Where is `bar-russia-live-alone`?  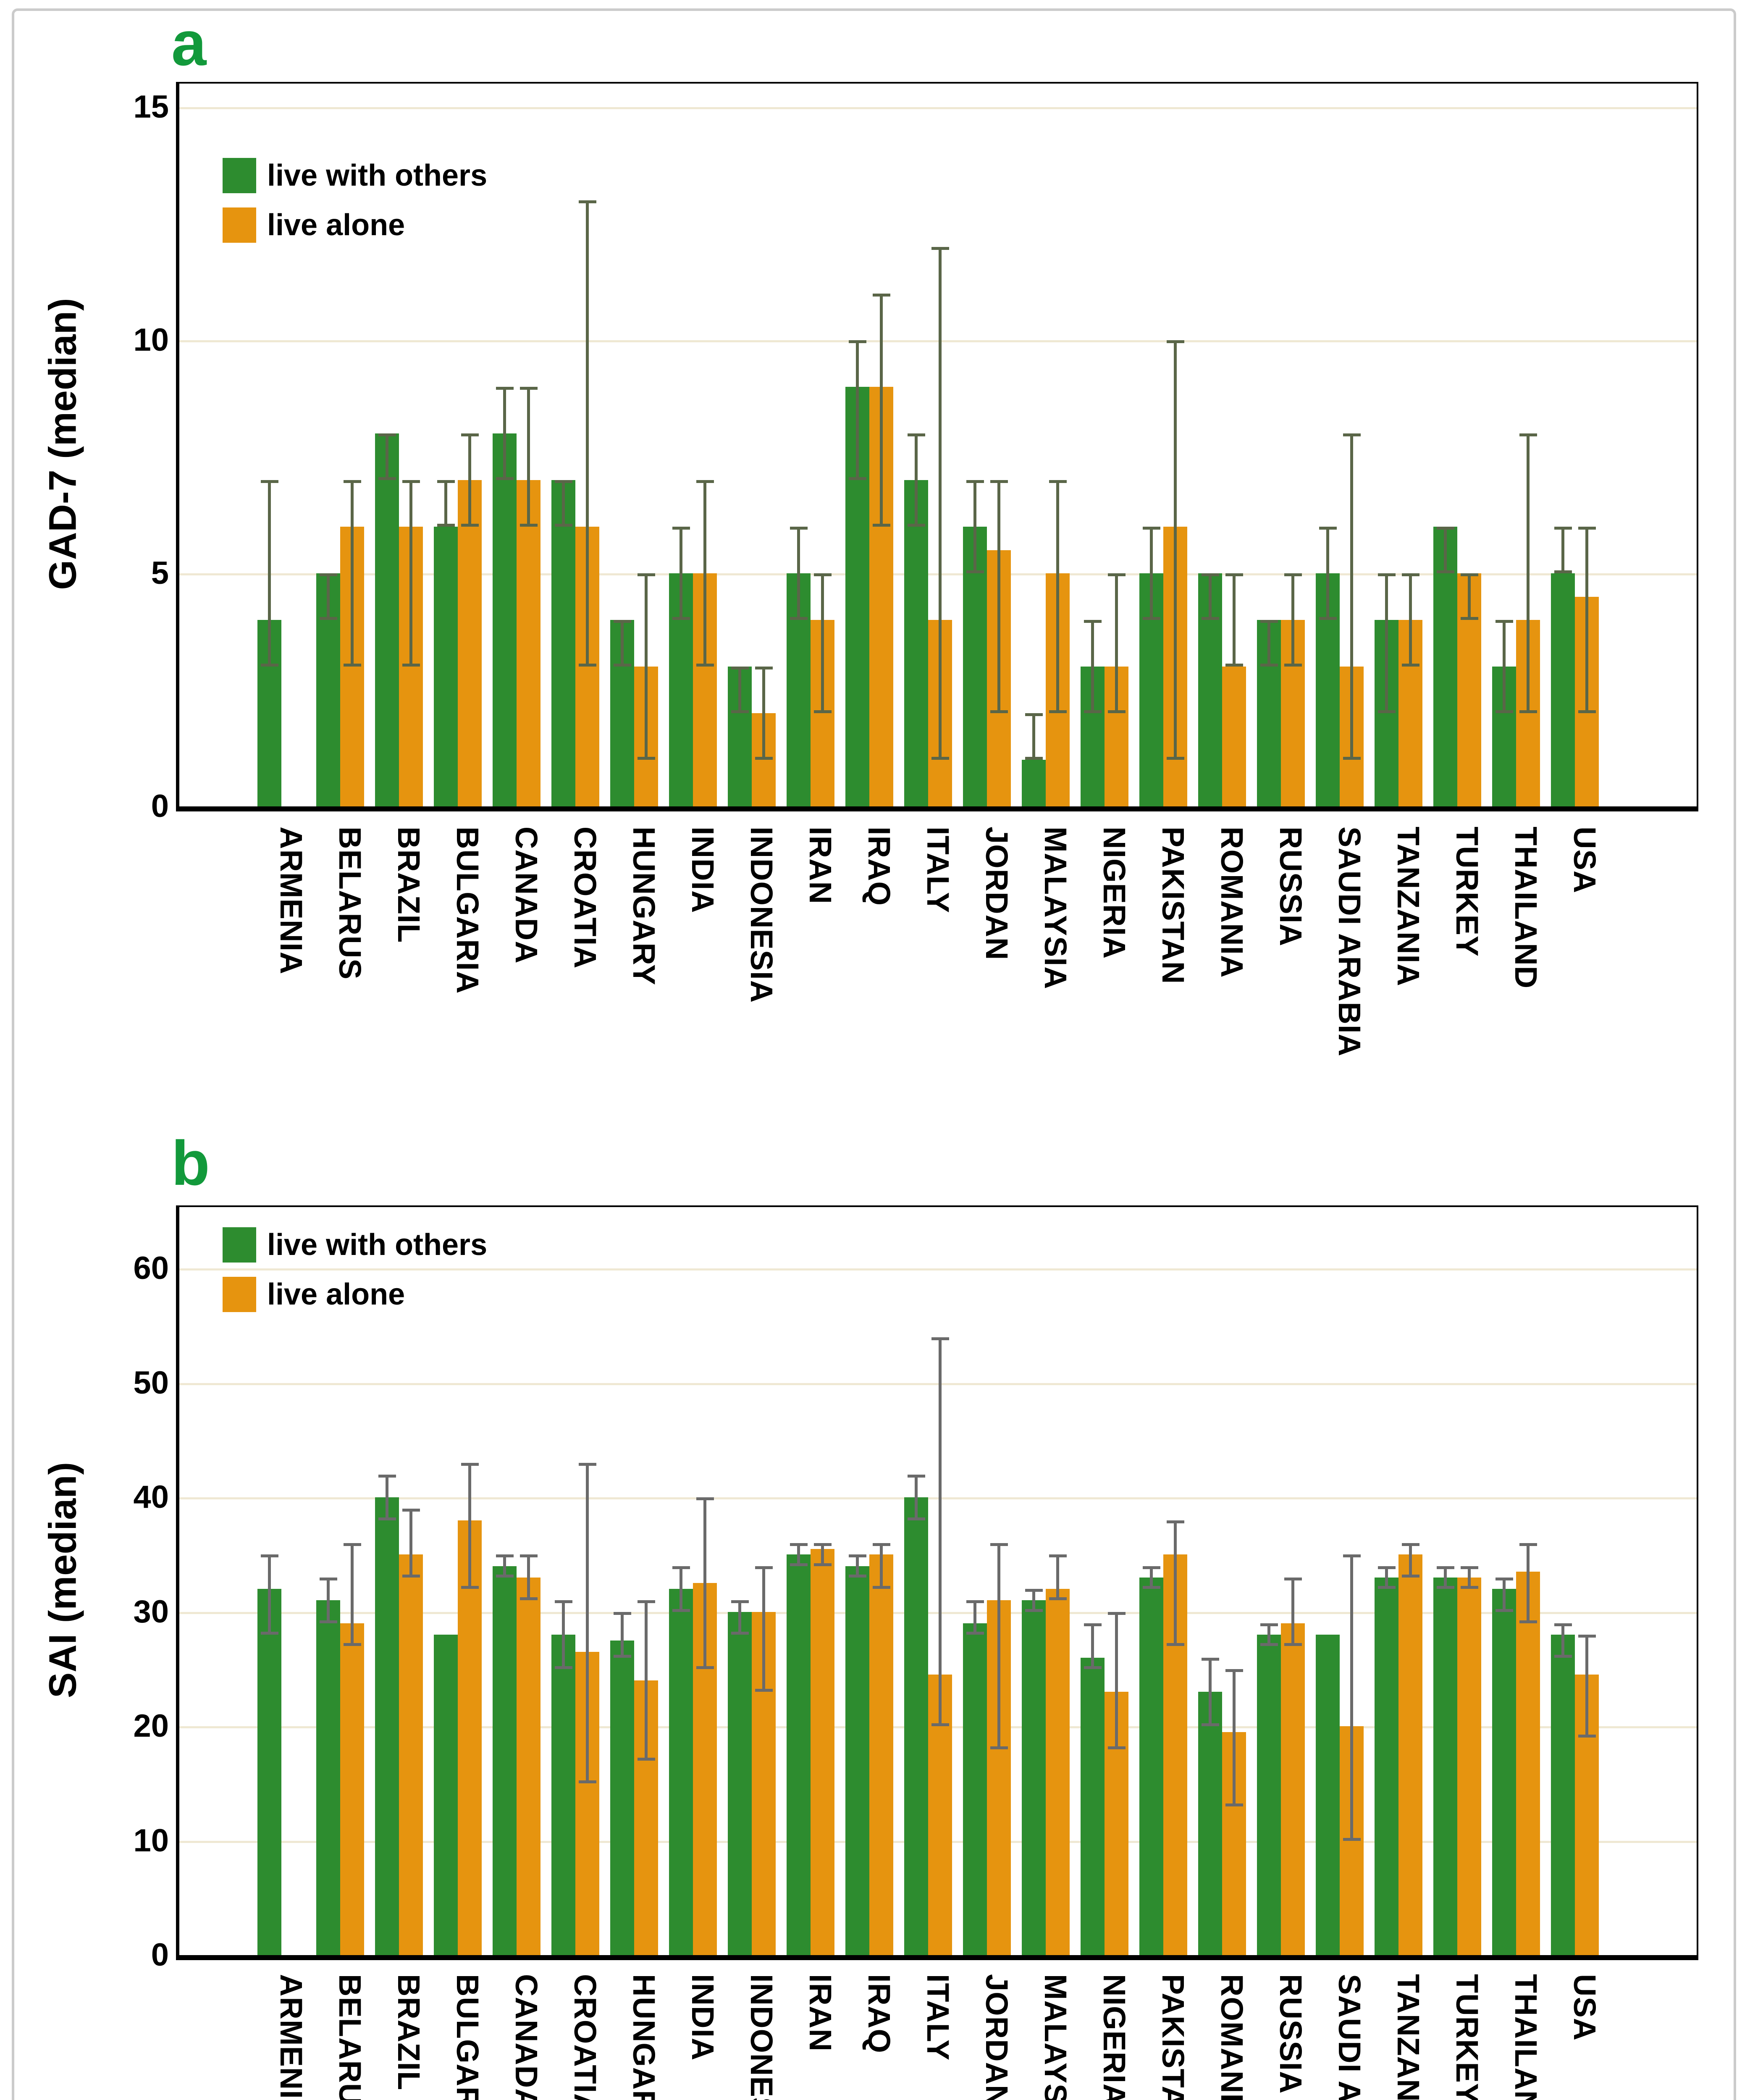 bar-russia-live-alone is located at coordinates (1293, 1789).